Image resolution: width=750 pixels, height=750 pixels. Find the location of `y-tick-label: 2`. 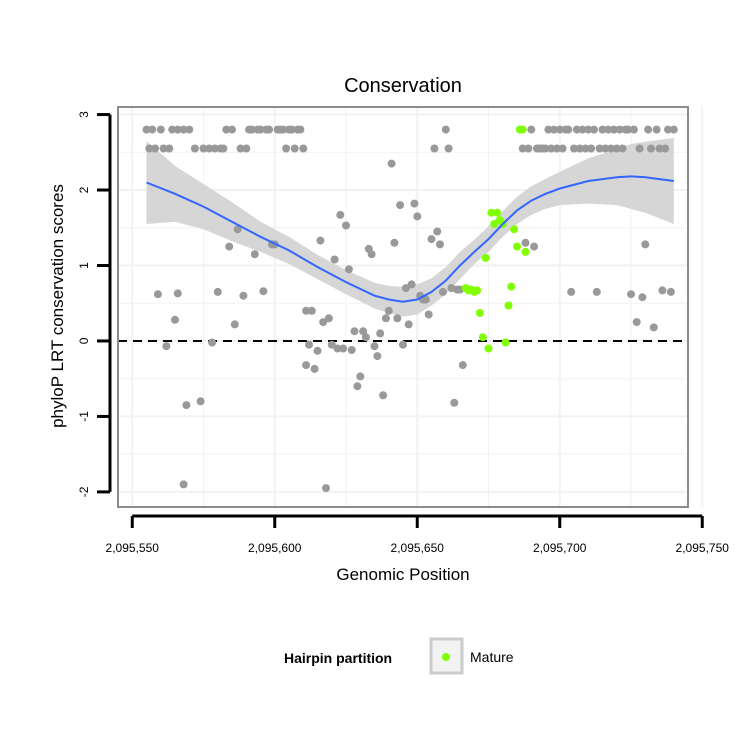

y-tick-label: 2 is located at coordinates (84, 189).